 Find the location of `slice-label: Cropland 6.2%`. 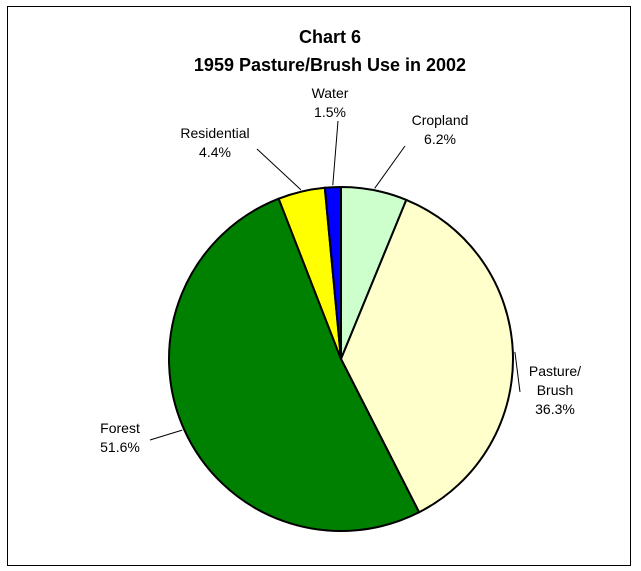

slice-label: Cropland 6.2% is located at coordinates (440, 129).